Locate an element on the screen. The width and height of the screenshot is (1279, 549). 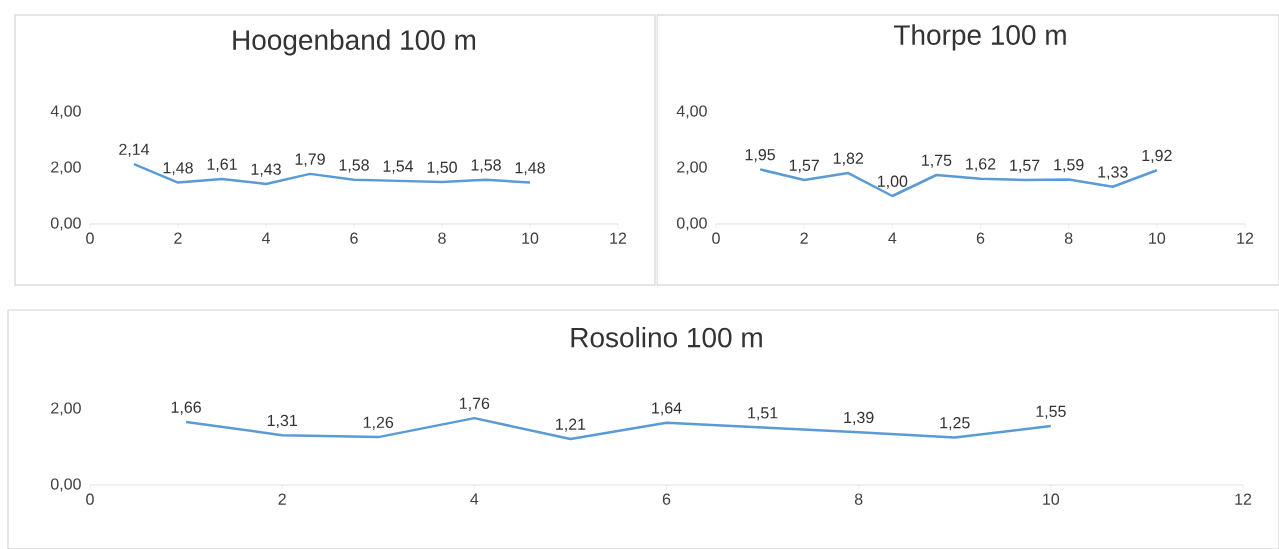
chart-title: Rosolino 100 m is located at coordinates (666, 337).